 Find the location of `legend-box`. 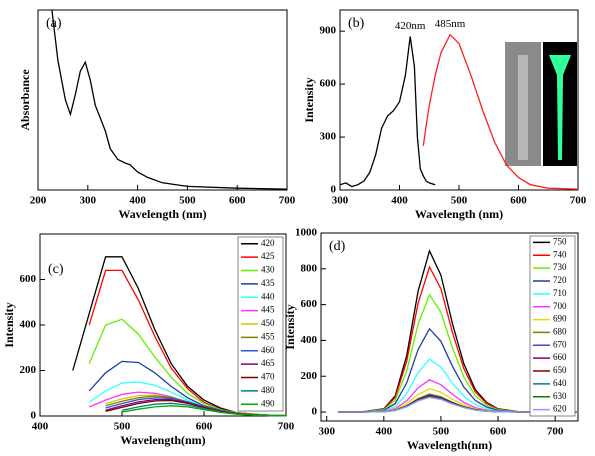

legend-box is located at coordinates (552, 326).